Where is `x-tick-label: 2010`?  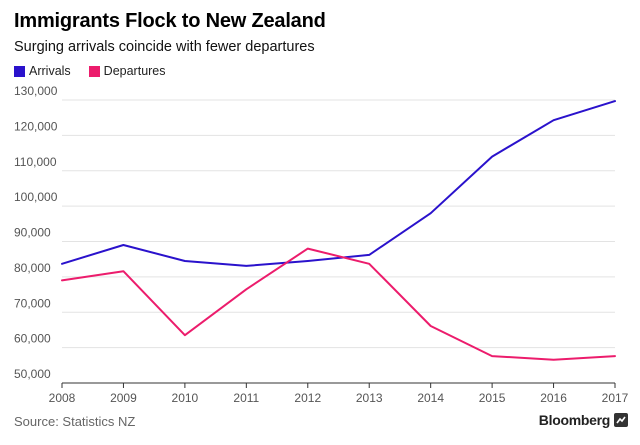
x-tick-label: 2010 is located at coordinates (185, 398).